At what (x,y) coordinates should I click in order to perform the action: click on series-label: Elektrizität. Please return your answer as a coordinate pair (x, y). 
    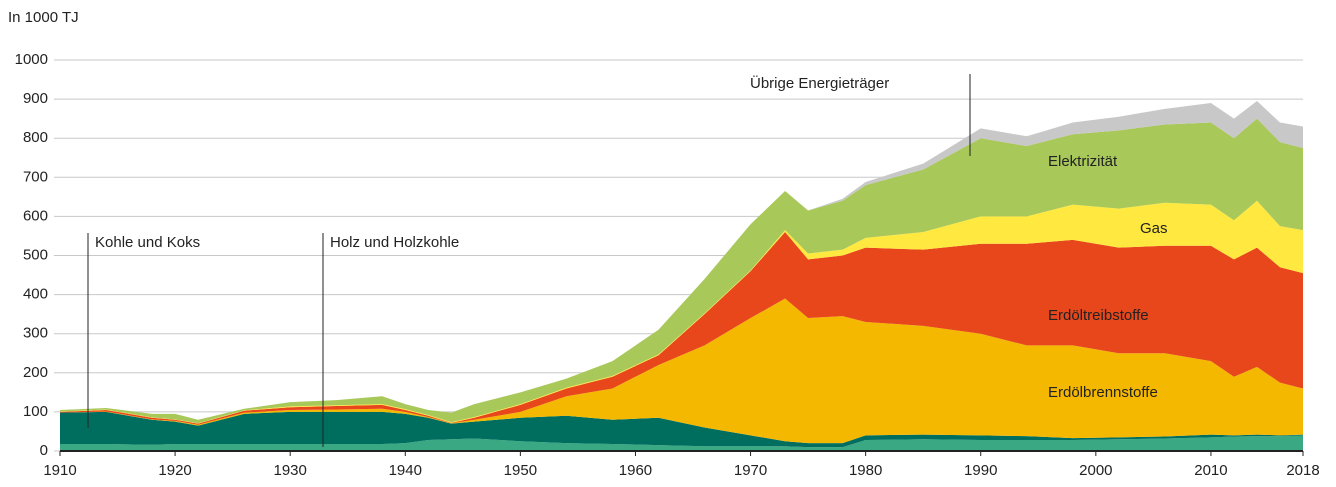
    Looking at the image, I should click on (1083, 161).